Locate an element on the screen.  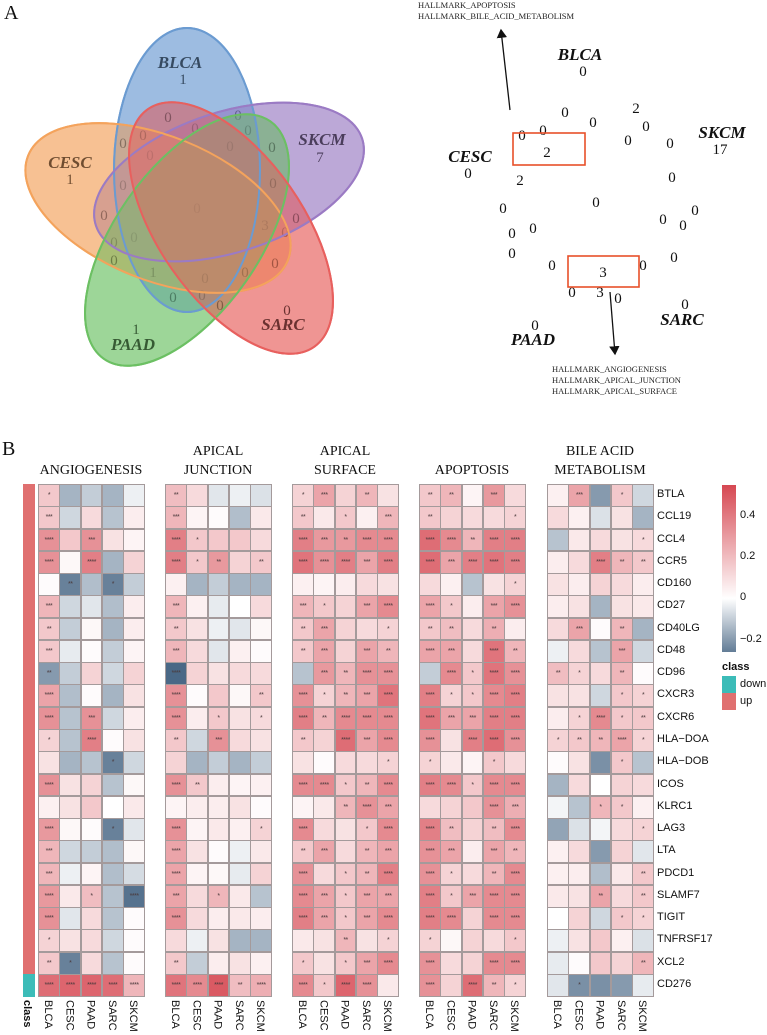
overlap-count: 2 is located at coordinates (636, 109).